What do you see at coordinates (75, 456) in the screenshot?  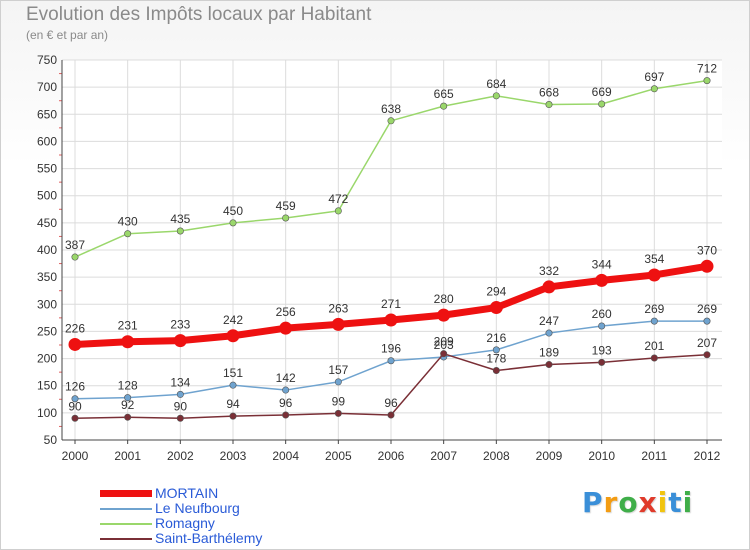 I see `x-tick-label: 2000` at bounding box center [75, 456].